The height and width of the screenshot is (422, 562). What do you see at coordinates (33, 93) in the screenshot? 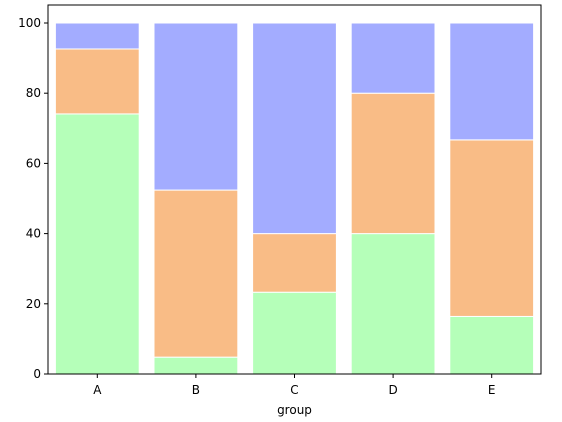
I see `y-tick-label-80: 80` at bounding box center [33, 93].